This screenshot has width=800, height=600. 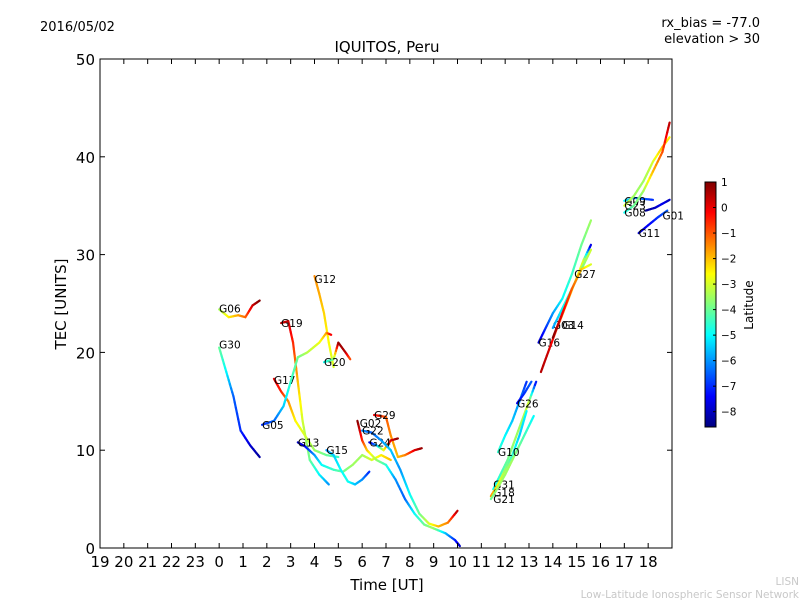 I want to click on series-g27: G27, so click(x=573, y=301).